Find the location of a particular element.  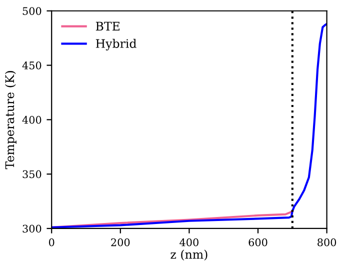

x-tick-label: 400 is located at coordinates (189, 242).